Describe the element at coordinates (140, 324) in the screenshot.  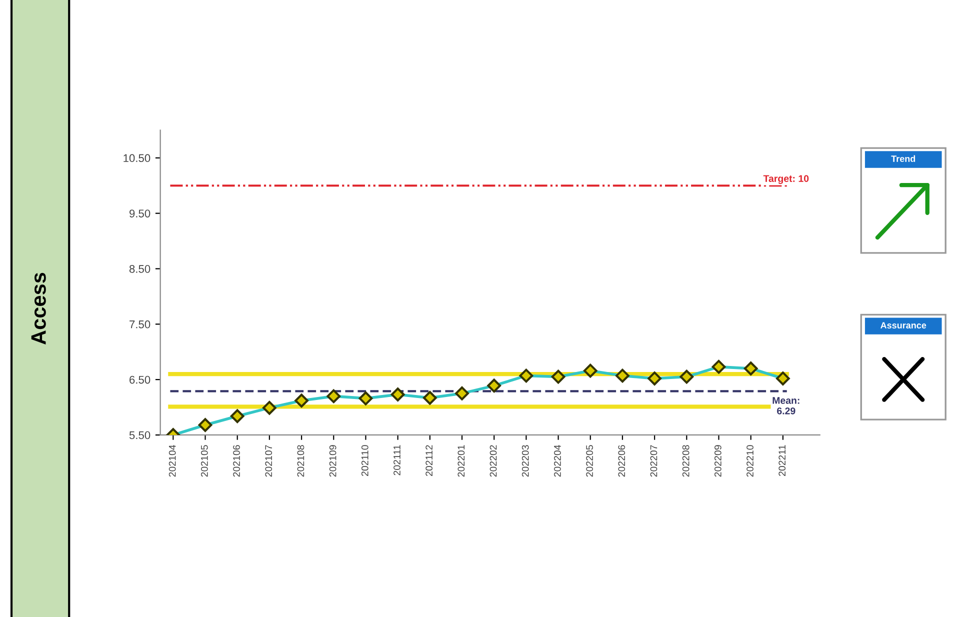
I see `y-tick-label: 7.50` at that location.